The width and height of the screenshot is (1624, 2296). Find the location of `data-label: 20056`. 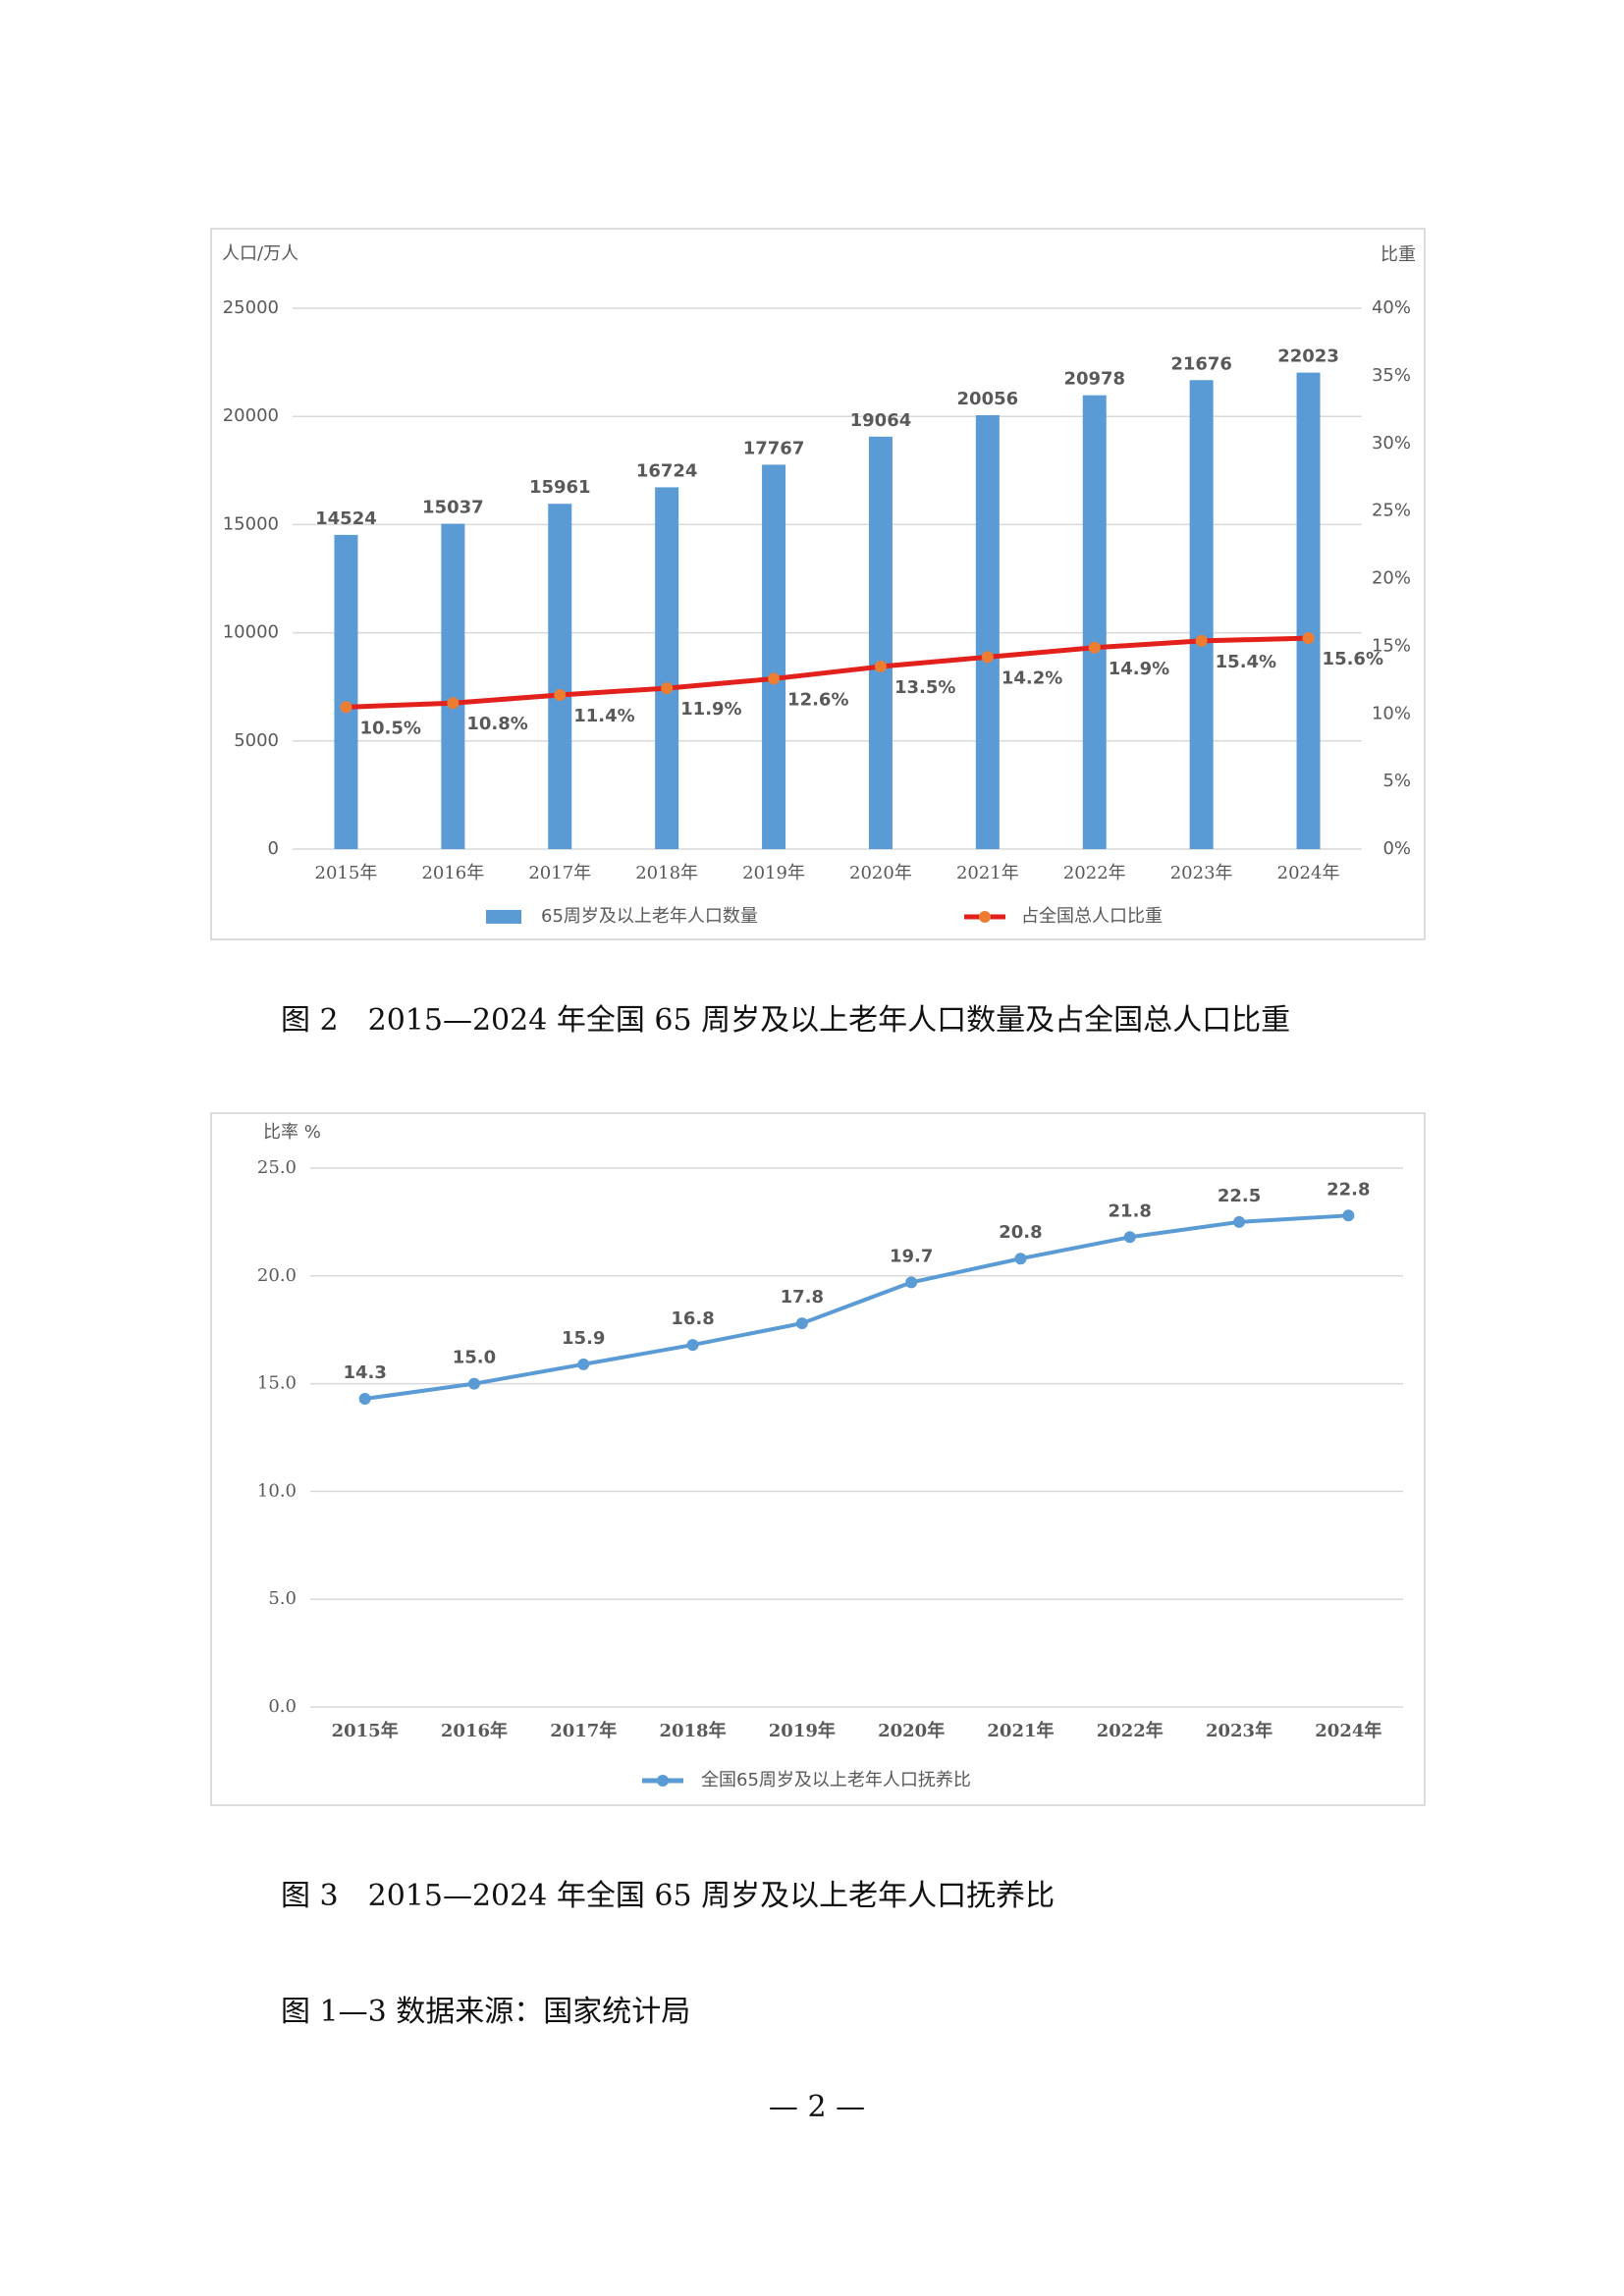

data-label: 20056 is located at coordinates (988, 399).